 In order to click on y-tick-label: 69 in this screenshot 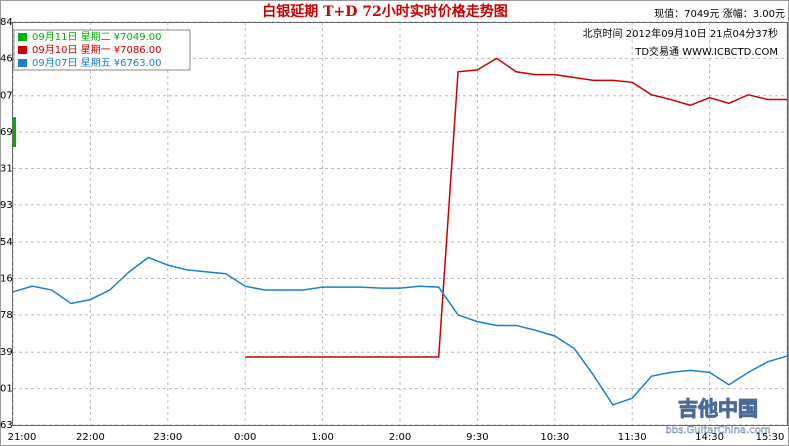, I will do `click(6, 132)`.